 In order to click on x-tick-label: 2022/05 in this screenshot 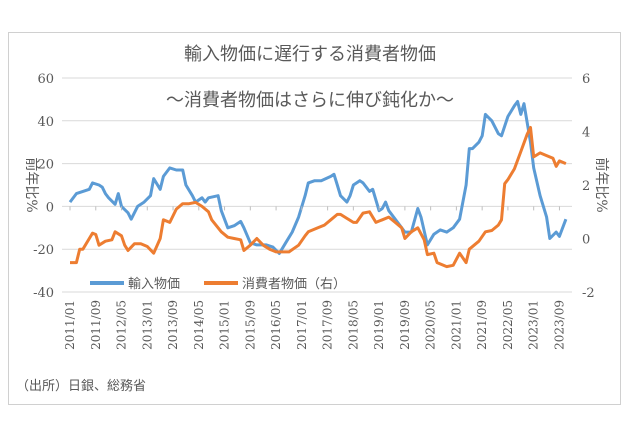, I will do `click(508, 325)`.